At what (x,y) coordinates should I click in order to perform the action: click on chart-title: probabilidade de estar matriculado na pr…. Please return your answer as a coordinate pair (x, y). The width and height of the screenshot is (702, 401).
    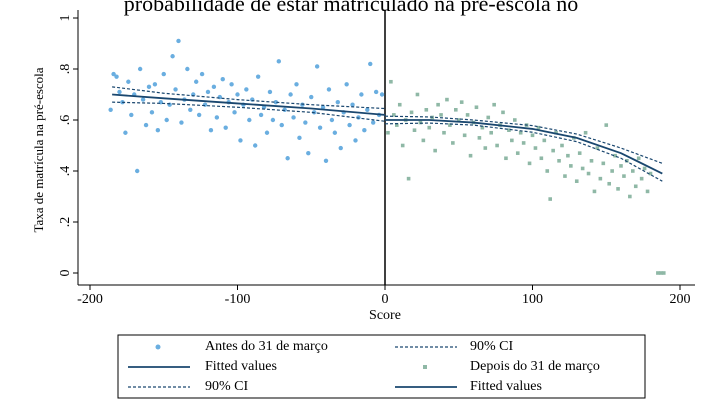
    Looking at the image, I should click on (351, 8).